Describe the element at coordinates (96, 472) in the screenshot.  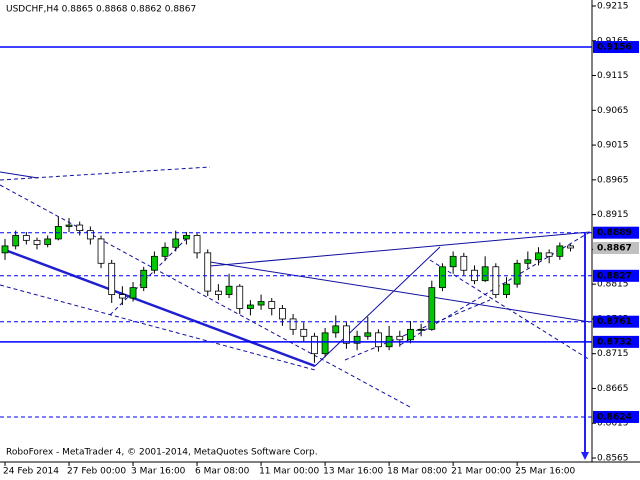
I see `x-tick-label: 27 Feb 00:00` at that location.